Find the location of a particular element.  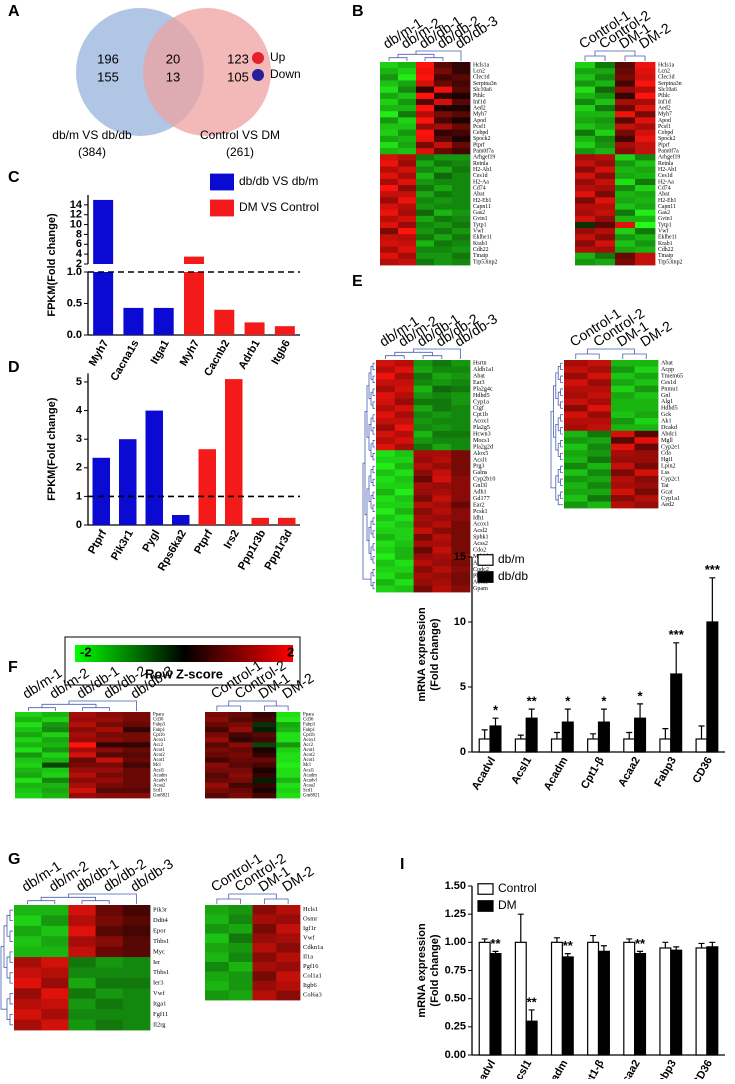

y-tick-label: 14 is located at coordinates (76, 205).